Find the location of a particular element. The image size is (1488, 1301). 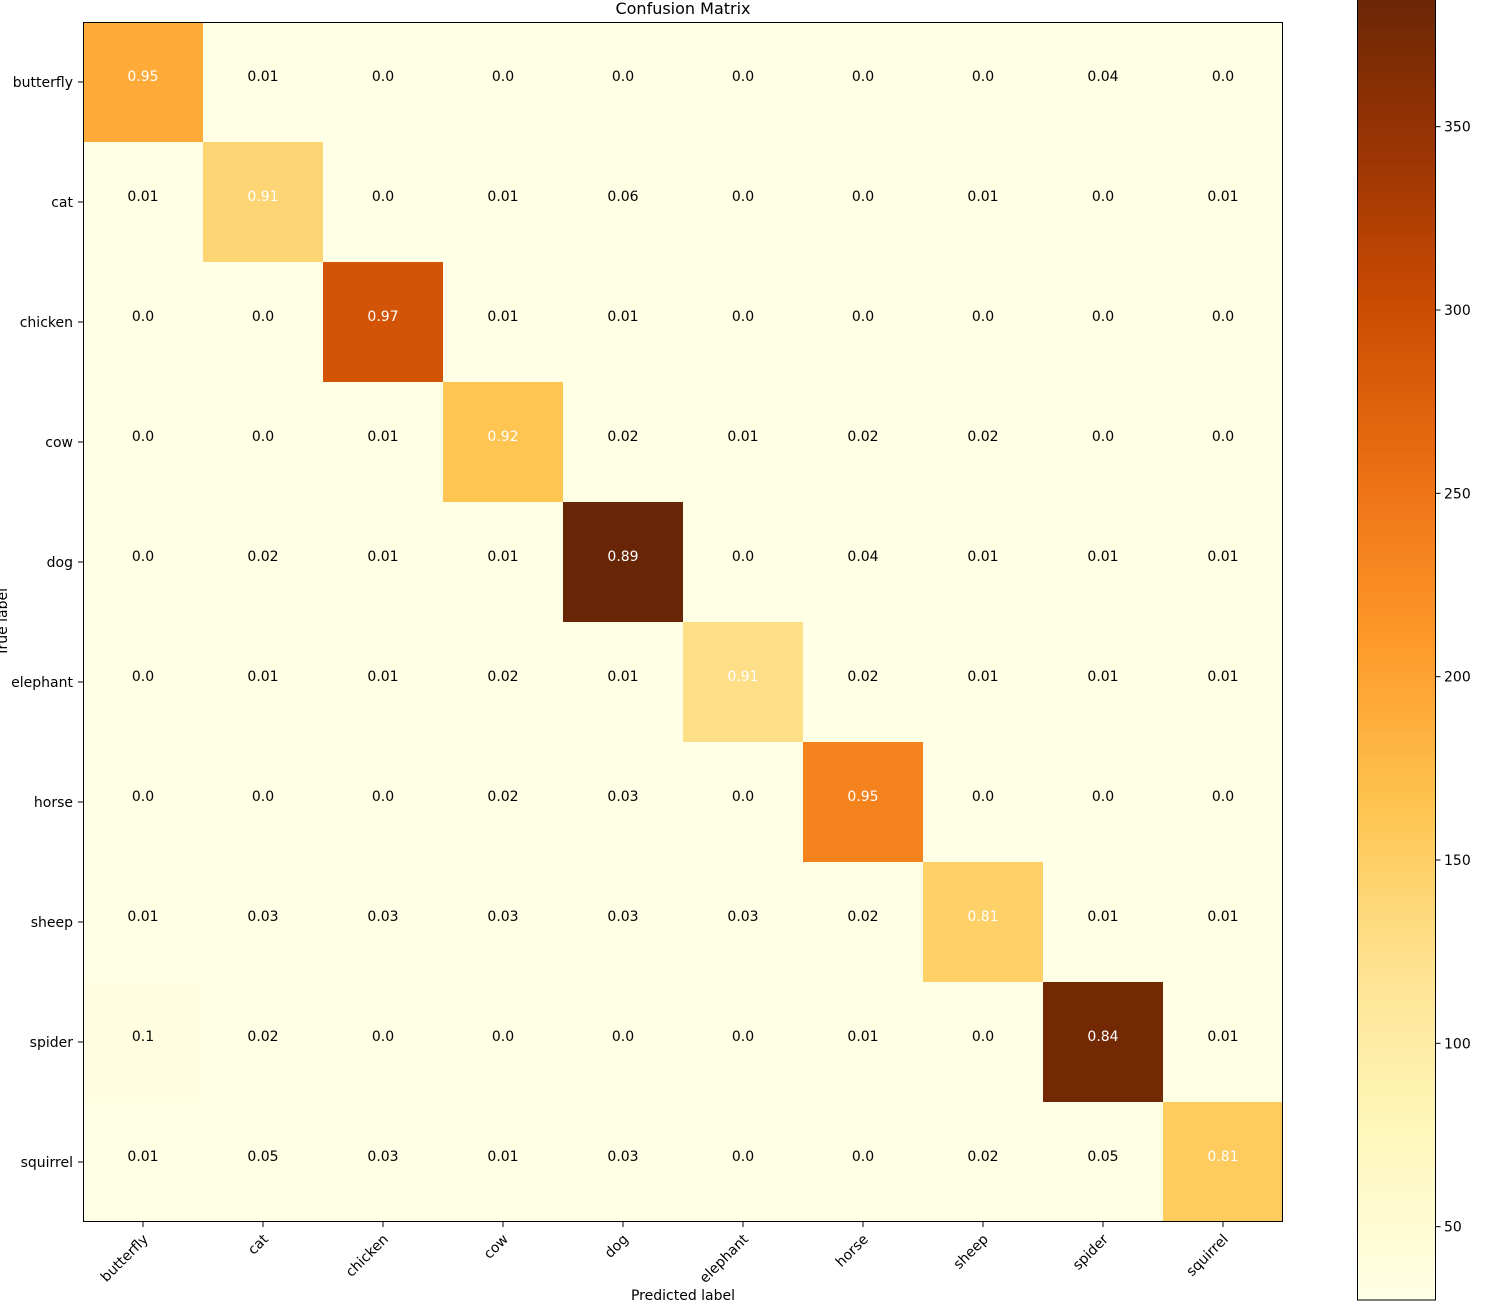

colorbar-ticks: 50 100 150 200 250 300 350 is located at coordinates (1453, 678).